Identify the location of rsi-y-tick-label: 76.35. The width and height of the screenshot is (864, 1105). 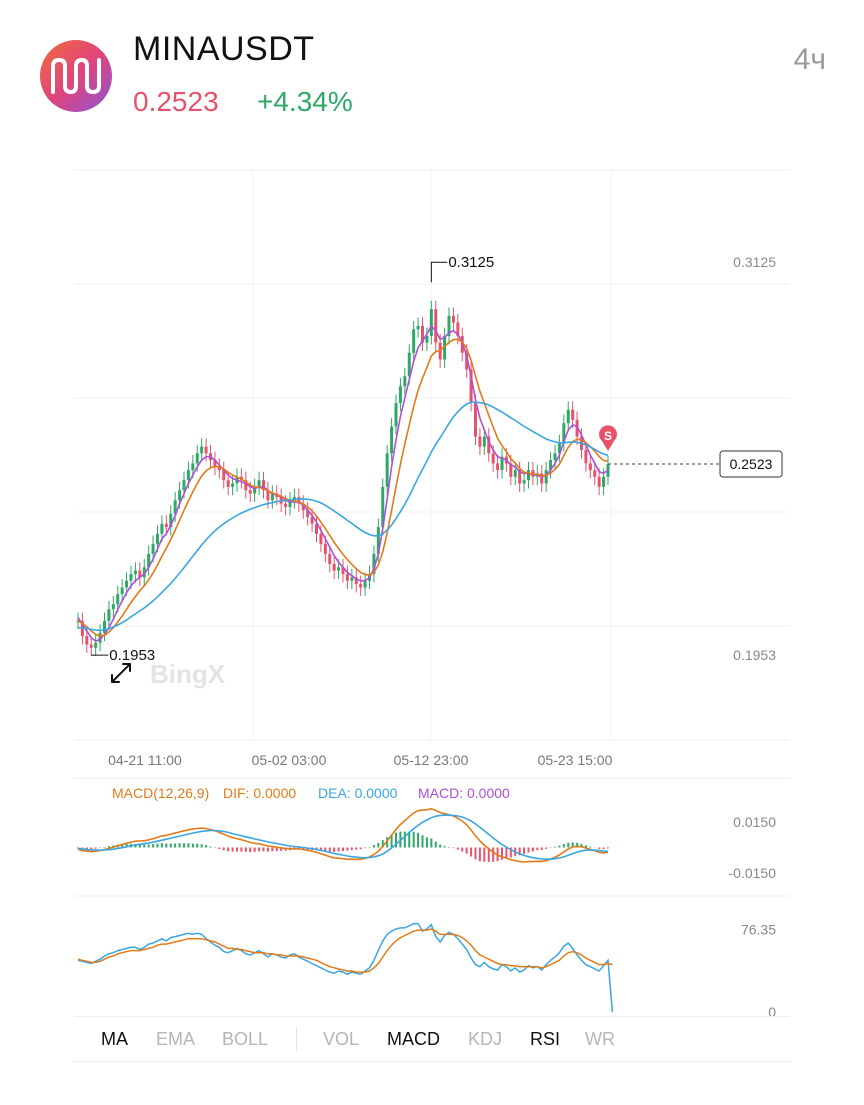
(758, 930).